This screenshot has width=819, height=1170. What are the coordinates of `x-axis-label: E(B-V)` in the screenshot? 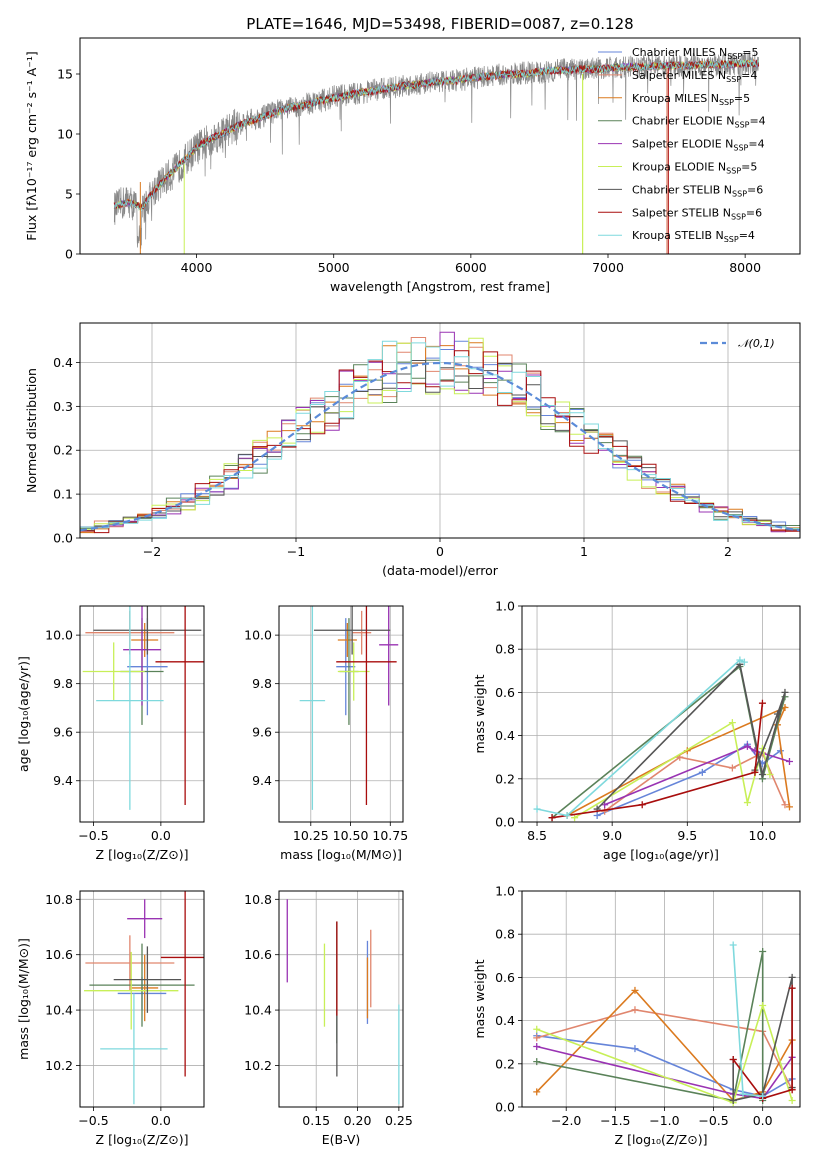 It's located at (341, 1139).